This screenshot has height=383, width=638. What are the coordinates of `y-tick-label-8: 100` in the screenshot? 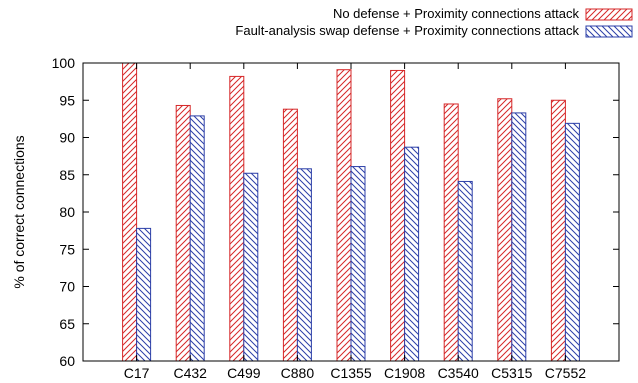 It's located at (64, 63).